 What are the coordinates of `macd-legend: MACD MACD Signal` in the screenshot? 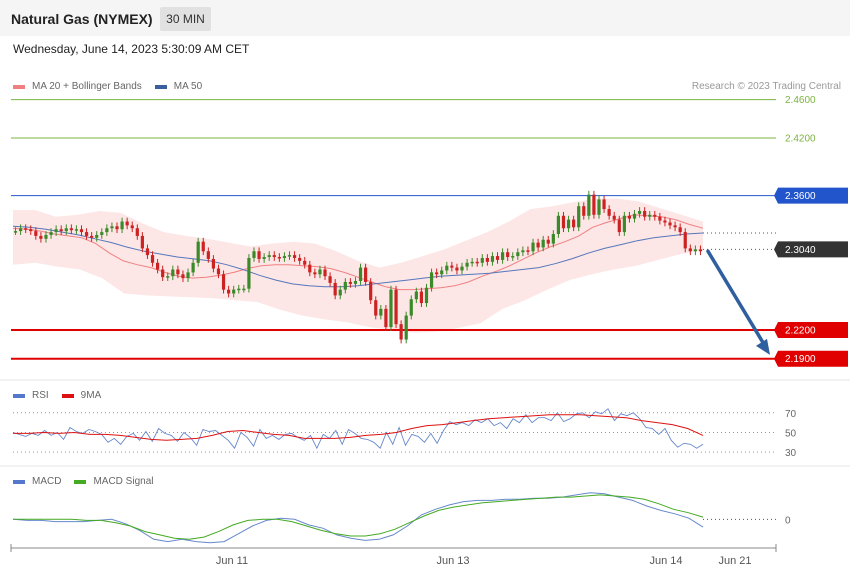 It's located at (89, 481).